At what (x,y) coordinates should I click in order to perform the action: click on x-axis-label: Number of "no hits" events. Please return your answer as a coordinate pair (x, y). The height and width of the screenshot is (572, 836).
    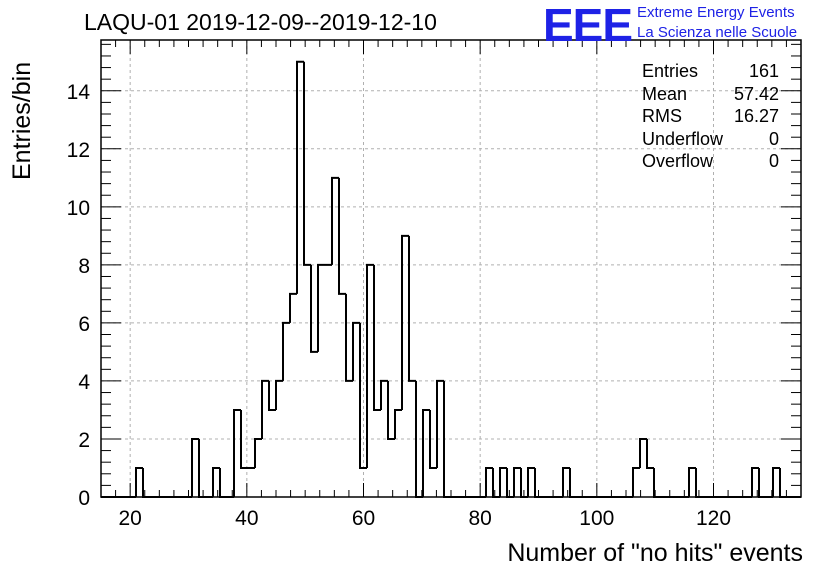
    Looking at the image, I should click on (655, 553).